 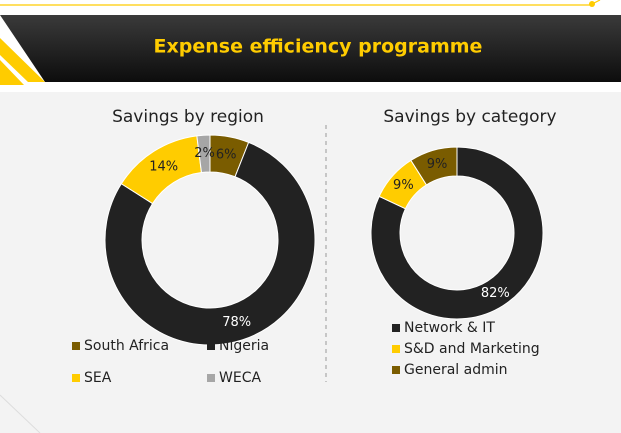 I want to click on chart-title: Savings by region, so click(x=188, y=117).